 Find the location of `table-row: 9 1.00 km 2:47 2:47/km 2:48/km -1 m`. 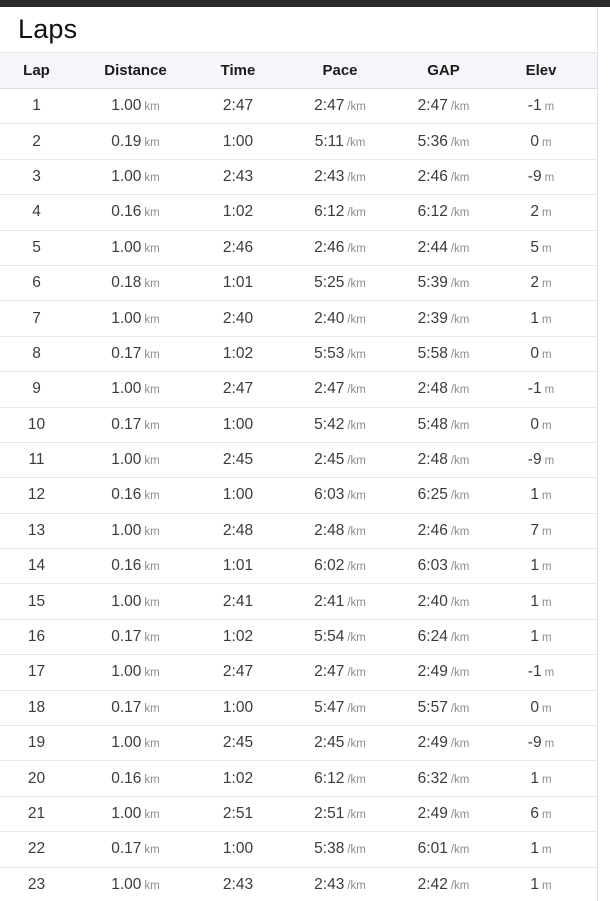

table-row: 9 1.00 km 2:47 2:47/km 2:48/km -1 m is located at coordinates (298, 389).